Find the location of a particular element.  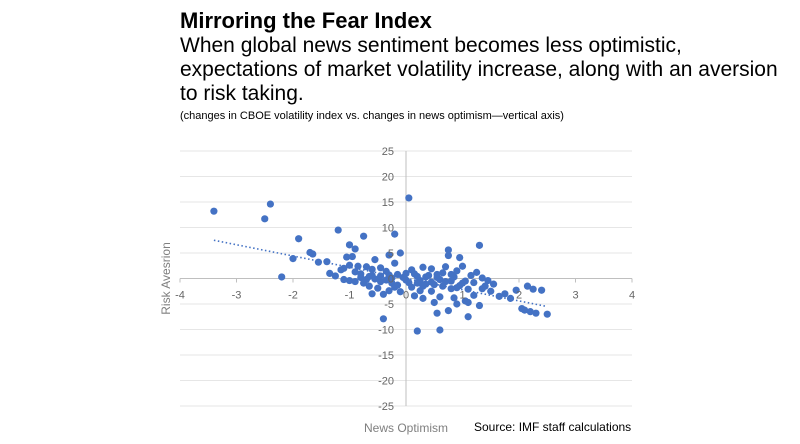

x-tick-label: -1 is located at coordinates (350, 296).